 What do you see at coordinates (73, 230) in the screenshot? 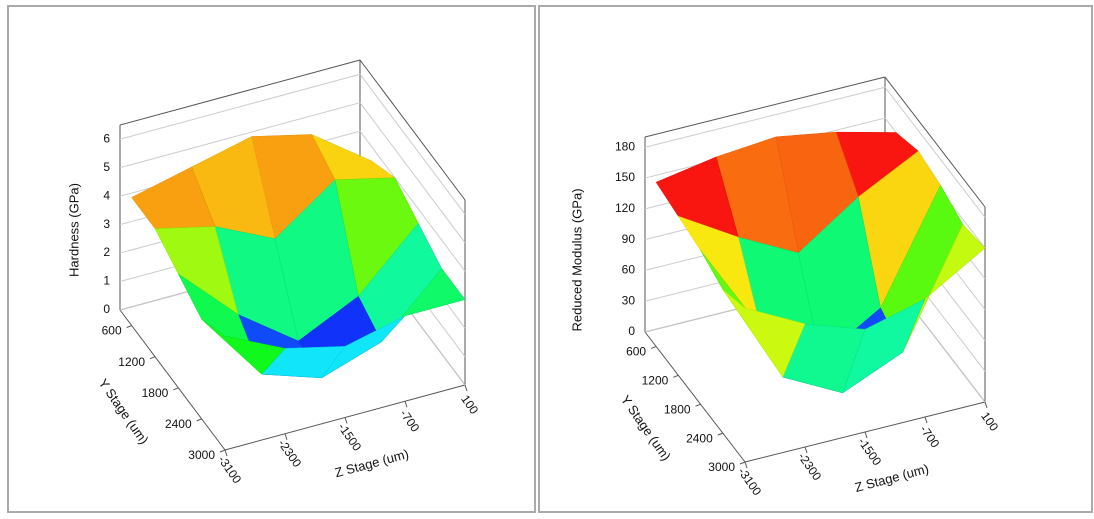
I see `z-axis-label: Hardness (GPa)` at bounding box center [73, 230].